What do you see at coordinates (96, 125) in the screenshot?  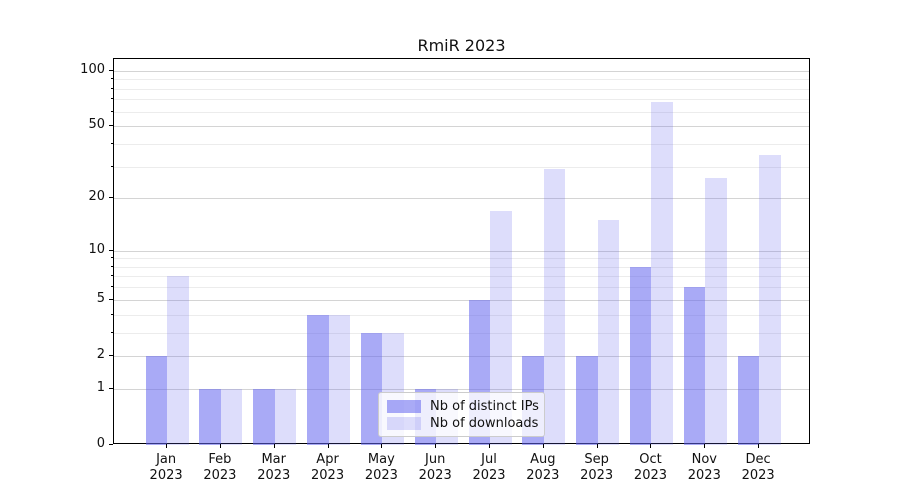 I see `y-axis-label: 50` at bounding box center [96, 125].